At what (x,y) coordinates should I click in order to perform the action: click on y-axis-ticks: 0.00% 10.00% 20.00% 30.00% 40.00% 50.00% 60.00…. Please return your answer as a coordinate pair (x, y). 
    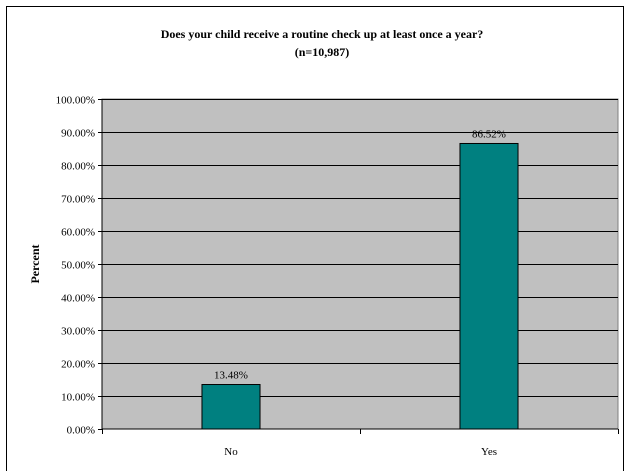
    Looking at the image, I should click on (79, 266).